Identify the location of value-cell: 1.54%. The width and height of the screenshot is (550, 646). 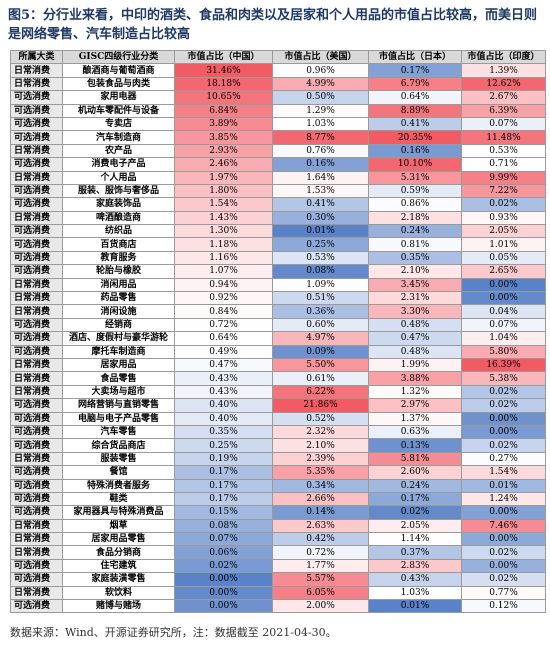
(223, 204).